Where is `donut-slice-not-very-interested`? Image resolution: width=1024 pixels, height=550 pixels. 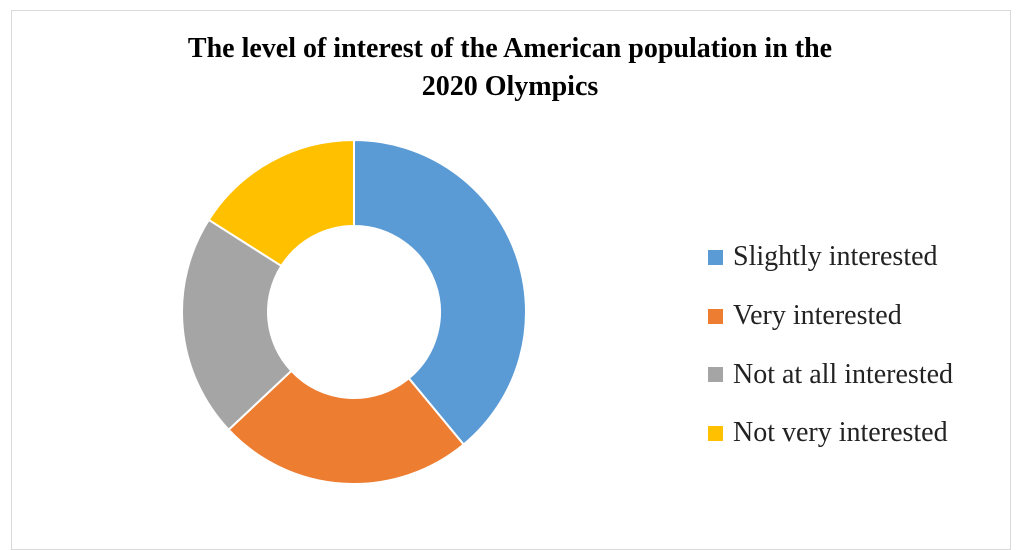
donut-slice-not-very-interested is located at coordinates (281, 203).